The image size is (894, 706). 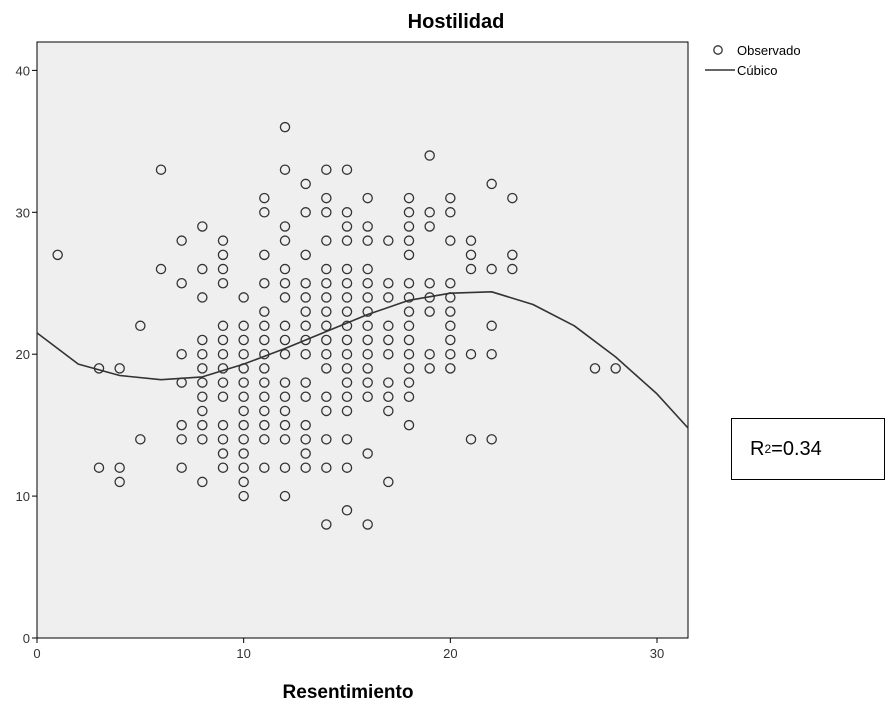 What do you see at coordinates (757, 70) in the screenshot?
I see `legend-label-cubico: Cúbico` at bounding box center [757, 70].